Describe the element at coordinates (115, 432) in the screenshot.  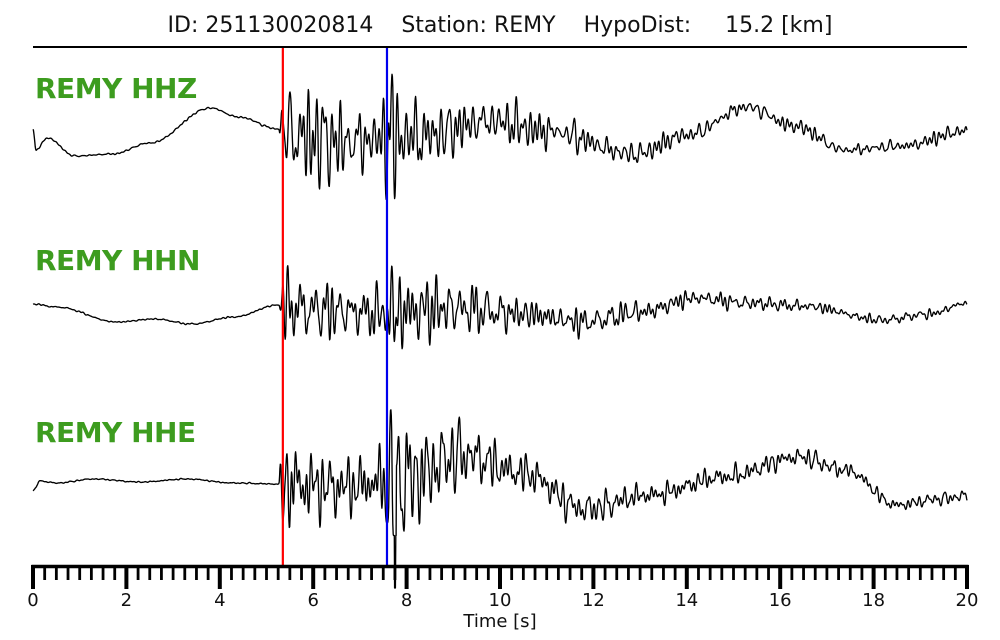
I see `trace-label-hhe: REMY HHE` at that location.